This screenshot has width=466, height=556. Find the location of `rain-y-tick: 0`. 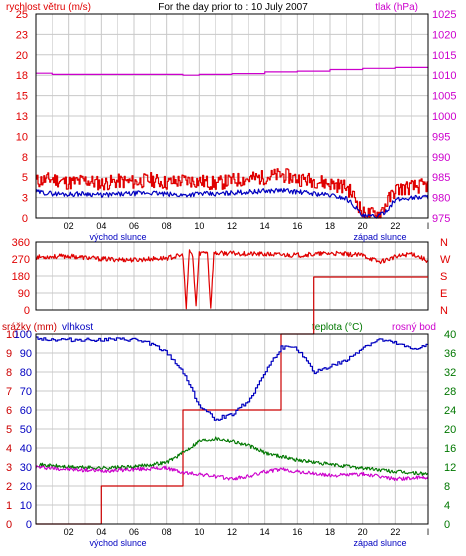

rain-y-tick: 0 is located at coordinates (9, 525).